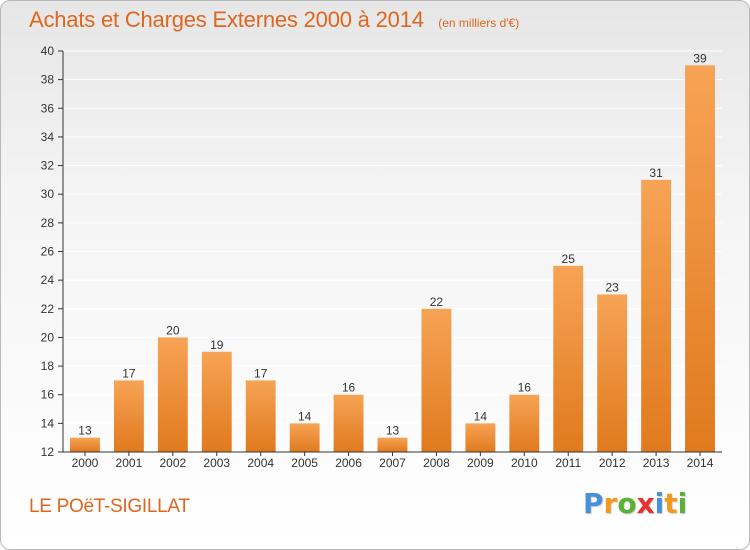 The height and width of the screenshot is (550, 750). I want to click on y-tick-label: 32, so click(48, 166).